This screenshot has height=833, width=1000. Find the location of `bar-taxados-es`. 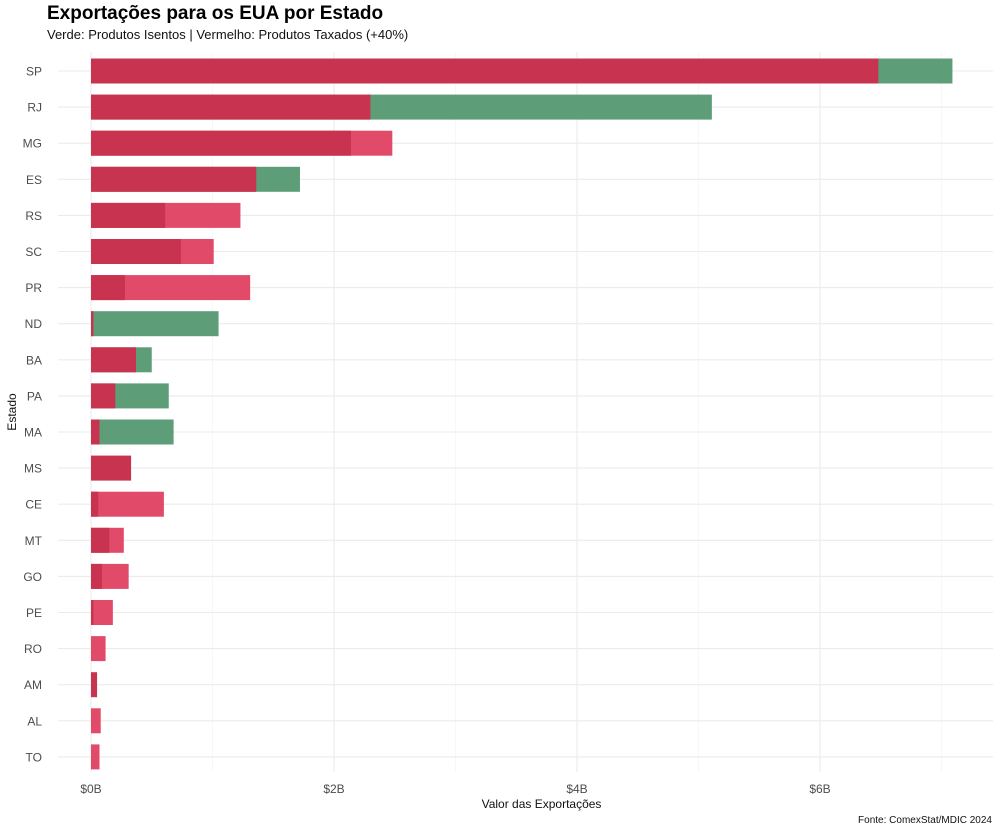

bar-taxados-es is located at coordinates (174, 179).